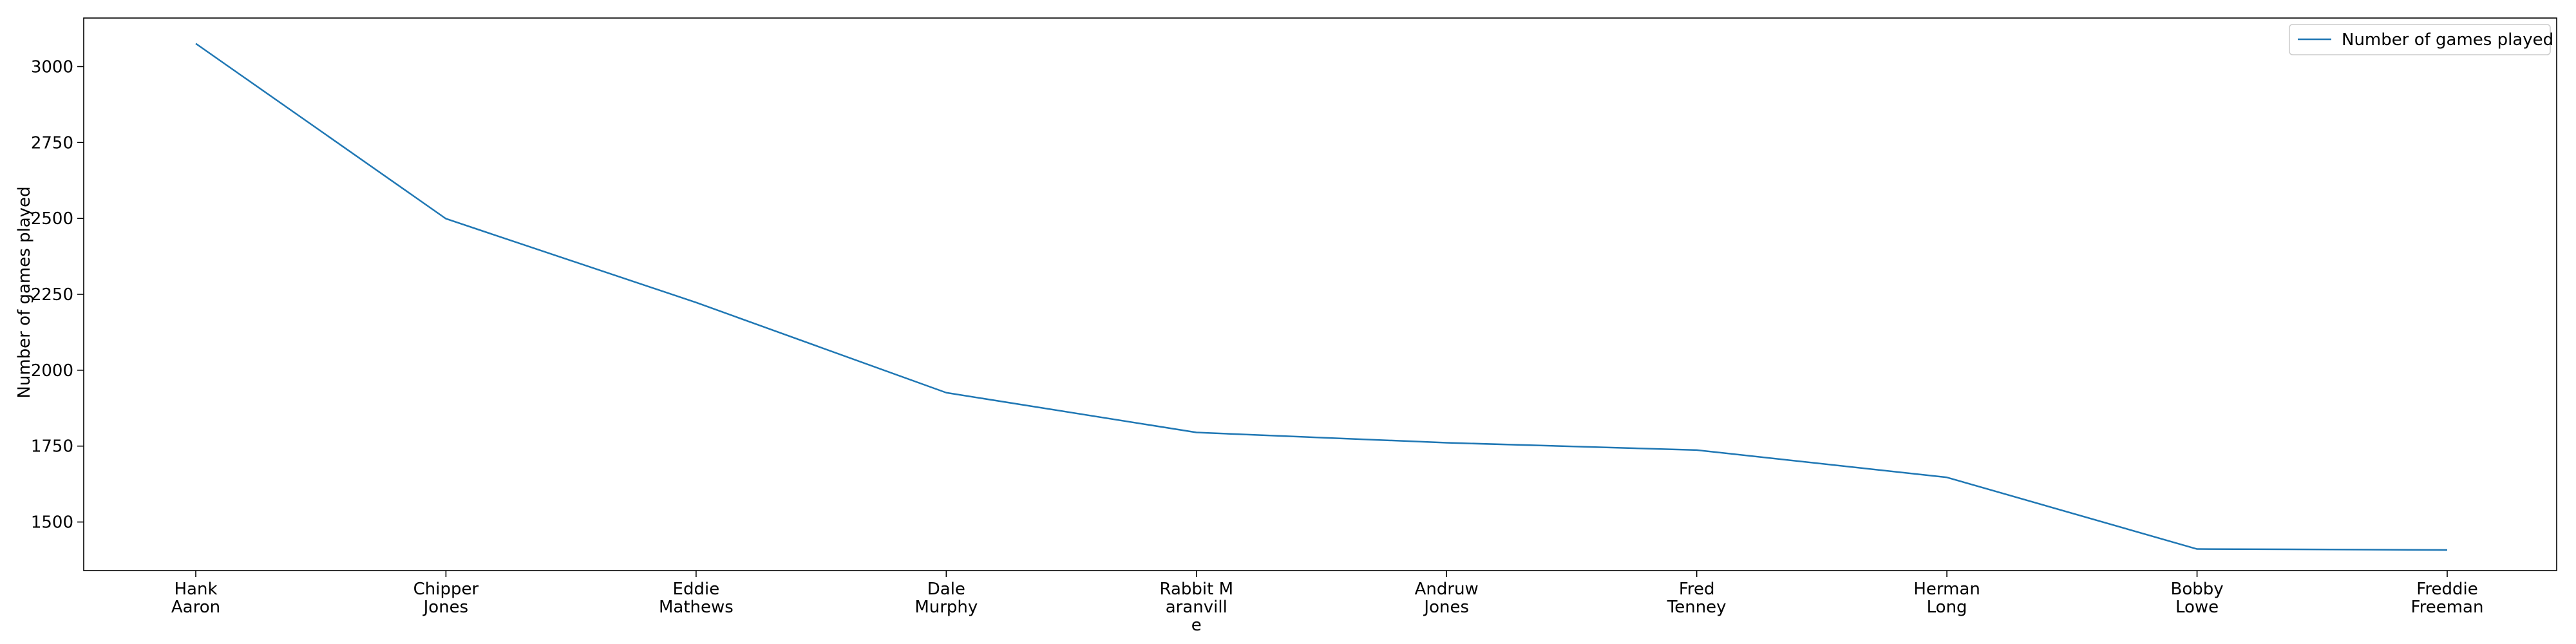  I want to click on x-tick-label: Eddie Mathews, so click(696, 598).